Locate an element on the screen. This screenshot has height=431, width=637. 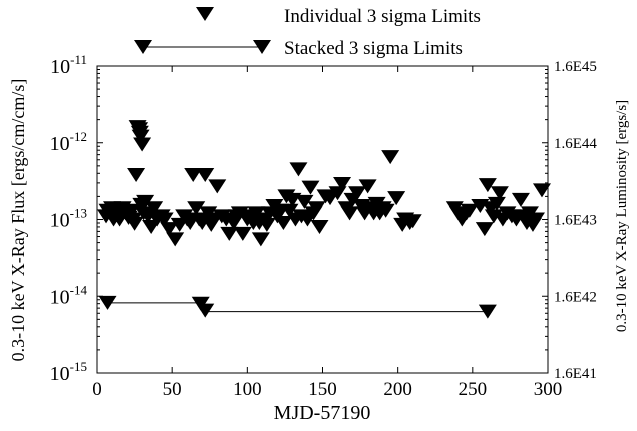
y-tick-label: 10-13 is located at coordinates (68, 219).